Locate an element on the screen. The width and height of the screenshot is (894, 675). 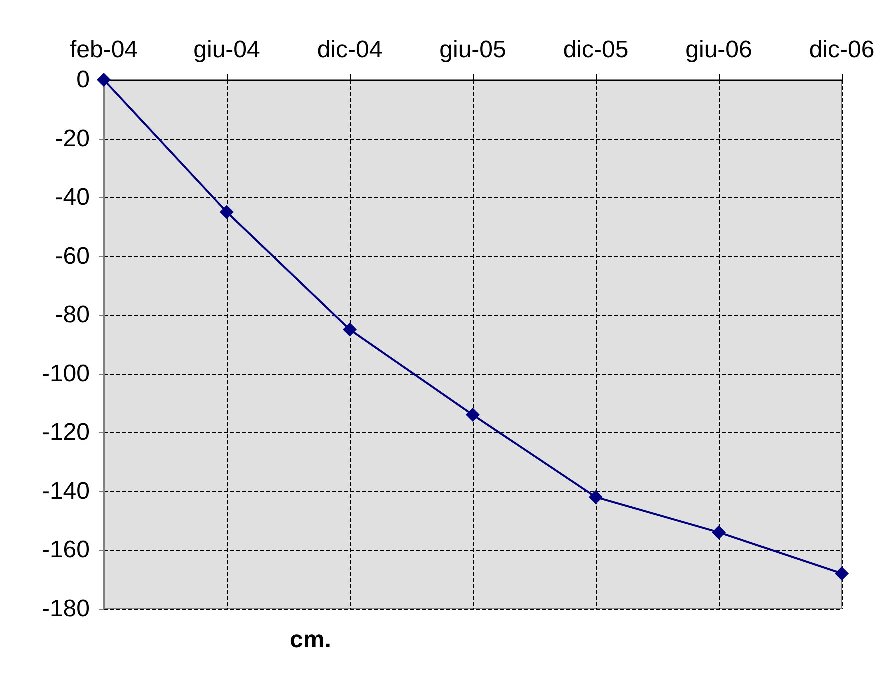
y-tick-label: 0 is located at coordinates (83, 80).